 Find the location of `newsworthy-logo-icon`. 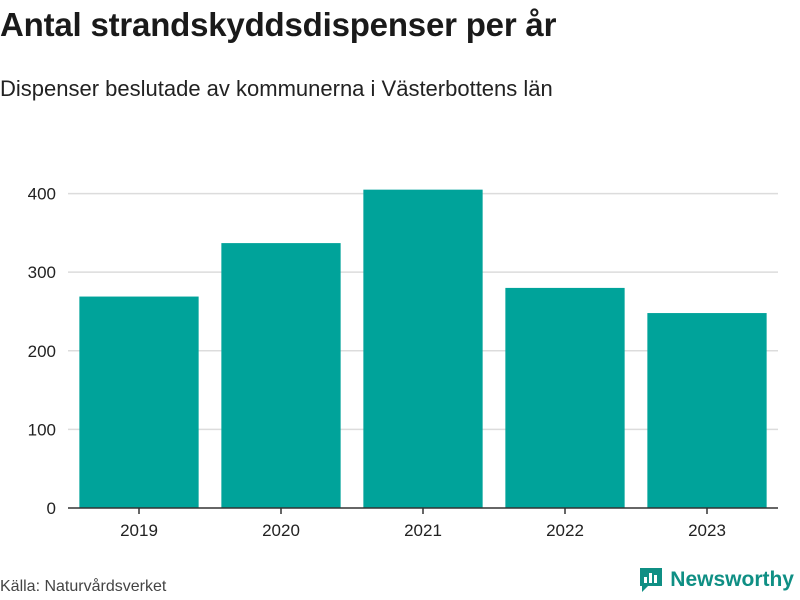

newsworthy-logo-icon is located at coordinates (651, 580).